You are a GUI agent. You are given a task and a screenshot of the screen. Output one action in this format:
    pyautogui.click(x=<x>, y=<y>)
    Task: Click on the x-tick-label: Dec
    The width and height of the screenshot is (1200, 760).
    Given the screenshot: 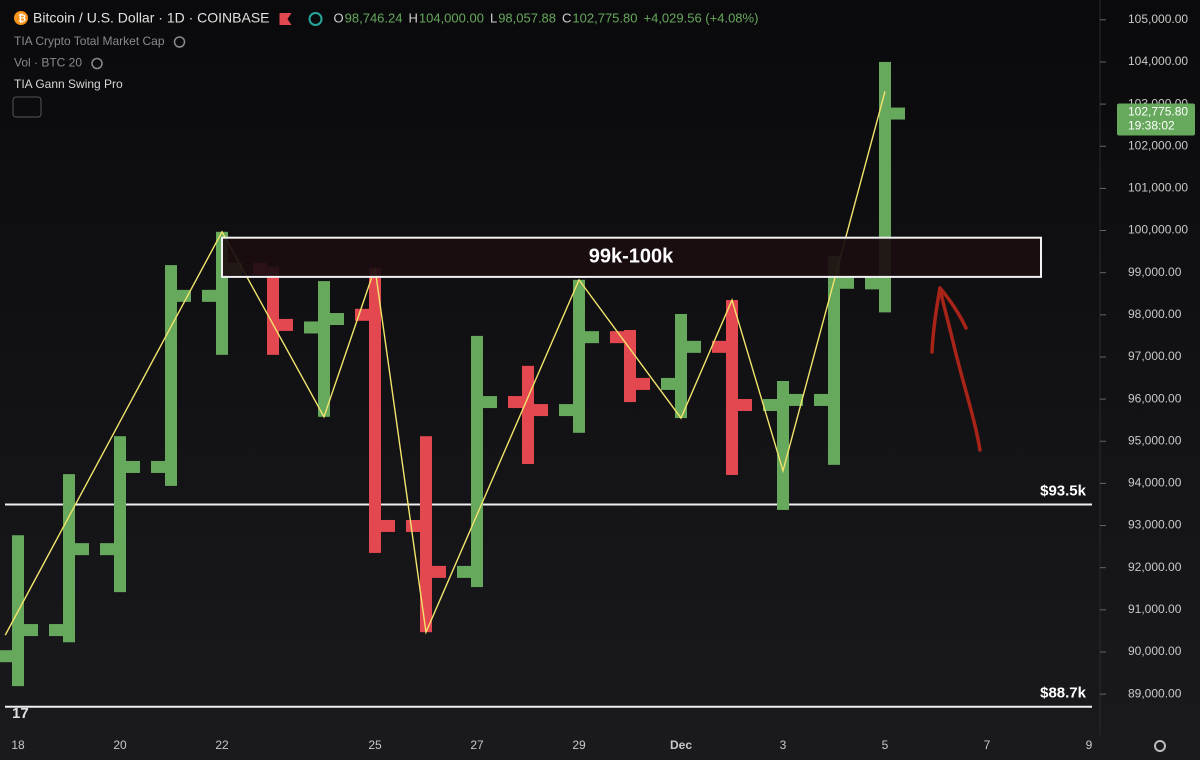 What is the action you would take?
    pyautogui.click(x=681, y=745)
    